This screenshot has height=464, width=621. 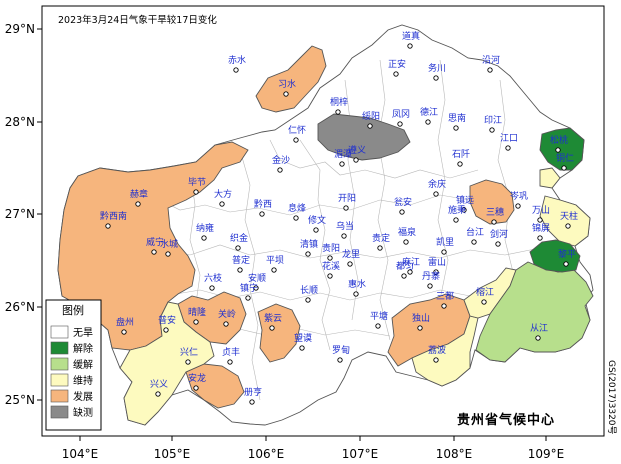 I want to click on station: 务川, so click(x=437, y=71).